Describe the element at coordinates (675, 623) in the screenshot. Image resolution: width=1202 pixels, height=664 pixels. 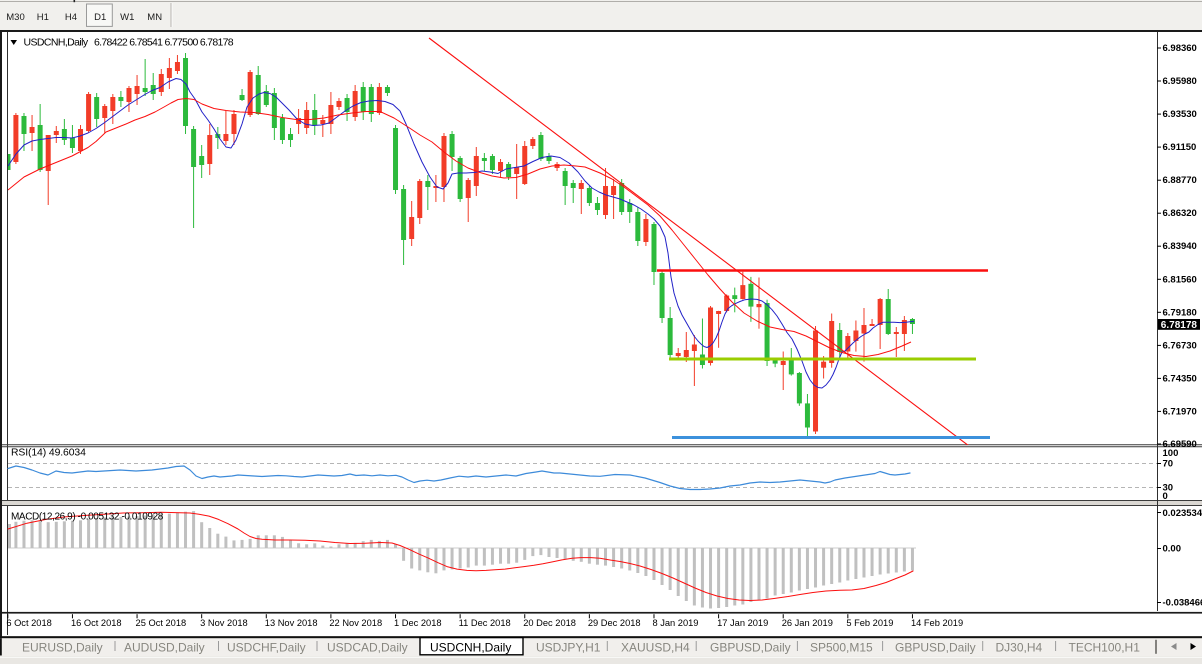
I see `svg-text: 8 Jan 2019` at that location.